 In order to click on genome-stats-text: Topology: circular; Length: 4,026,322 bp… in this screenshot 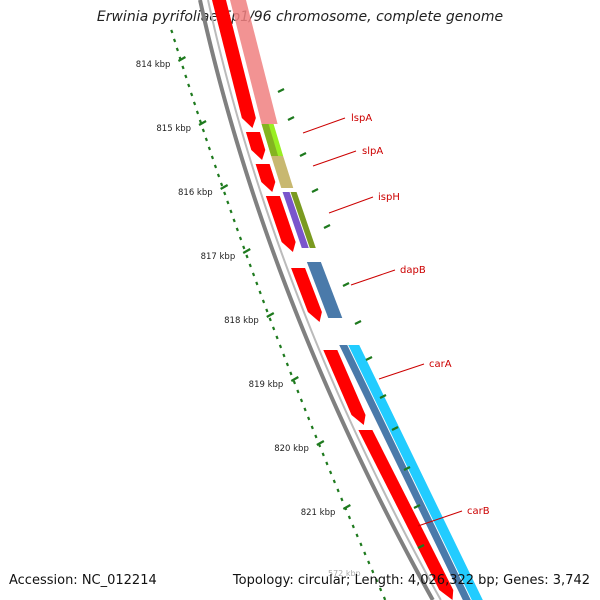, I will do `click(411, 580)`.